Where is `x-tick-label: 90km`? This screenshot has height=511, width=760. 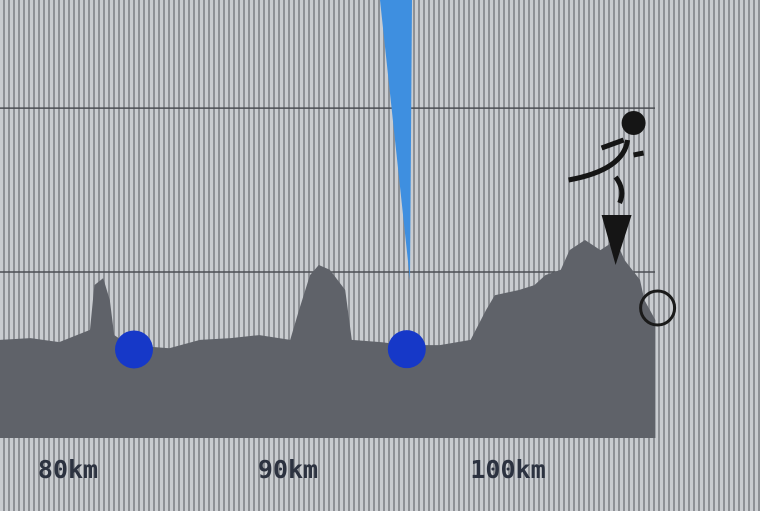 x-tick-label: 90km is located at coordinates (288, 469).